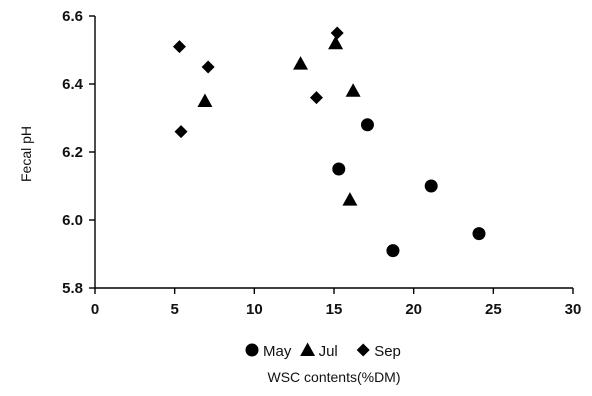 This screenshot has height=396, width=592. I want to click on x-tick-label: 25, so click(493, 309).